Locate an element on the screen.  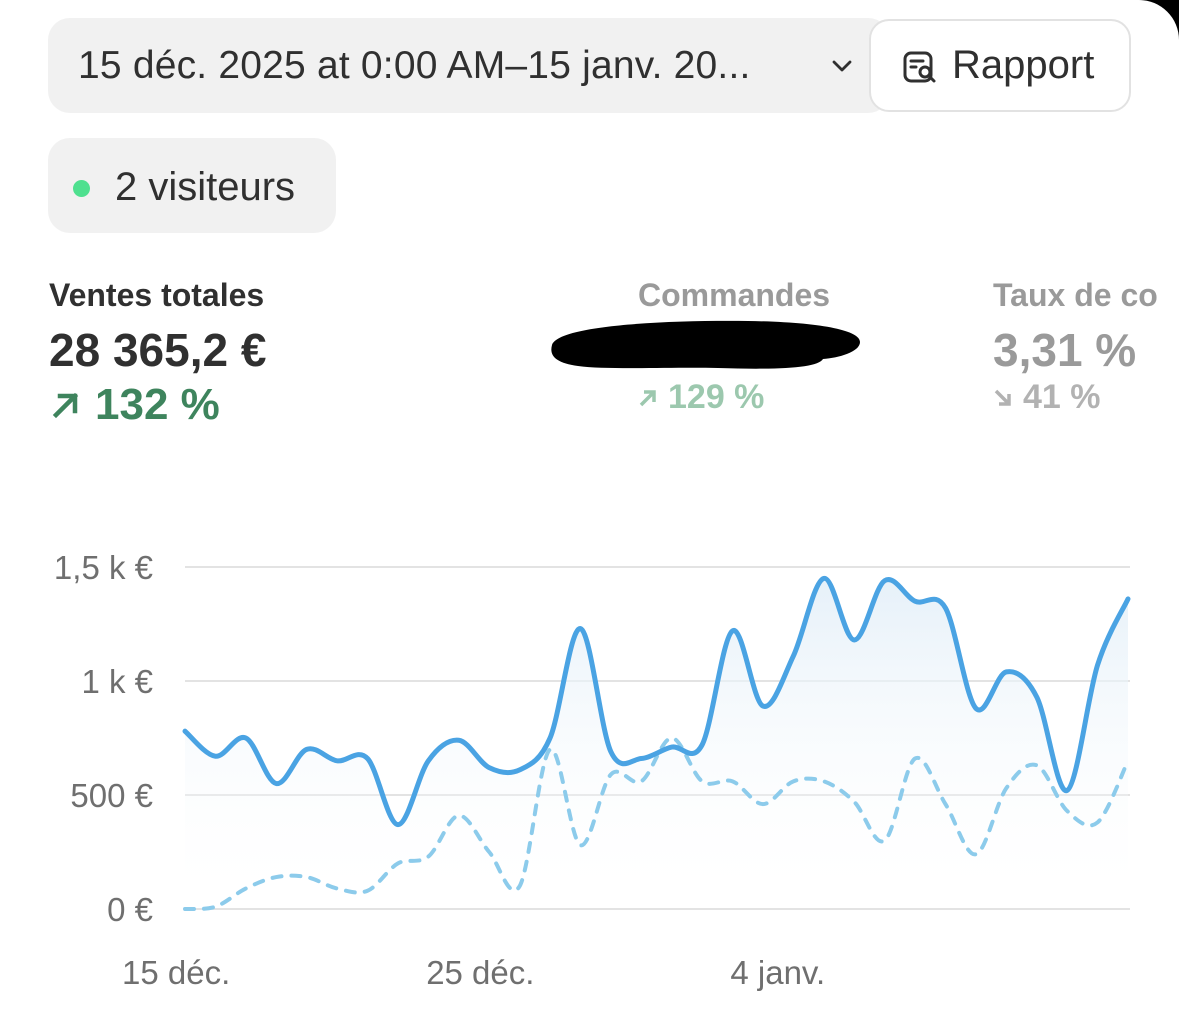
x-tick-label: 25 déc. is located at coordinates (480, 972).